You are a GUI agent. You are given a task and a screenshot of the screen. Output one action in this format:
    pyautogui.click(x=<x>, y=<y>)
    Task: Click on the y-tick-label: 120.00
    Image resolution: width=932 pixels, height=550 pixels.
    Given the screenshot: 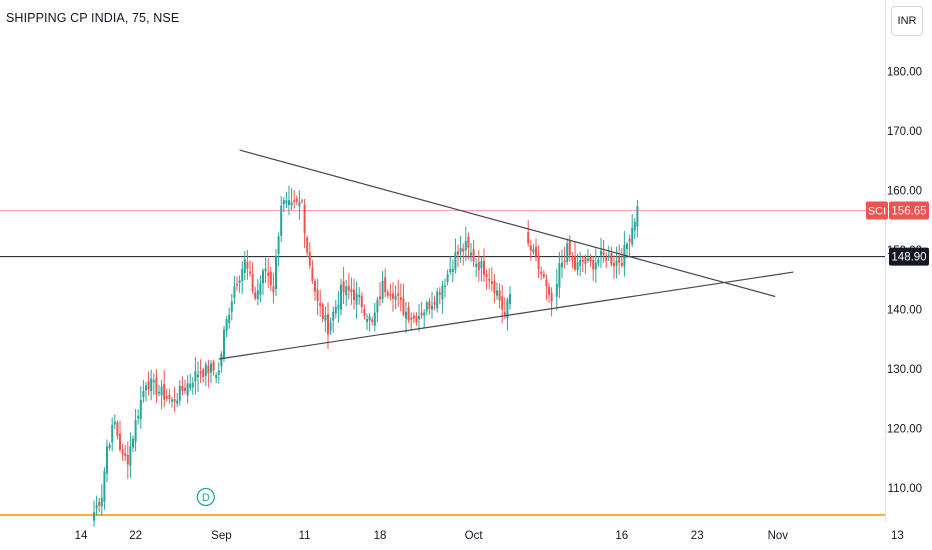 What is the action you would take?
    pyautogui.click(x=904, y=430)
    